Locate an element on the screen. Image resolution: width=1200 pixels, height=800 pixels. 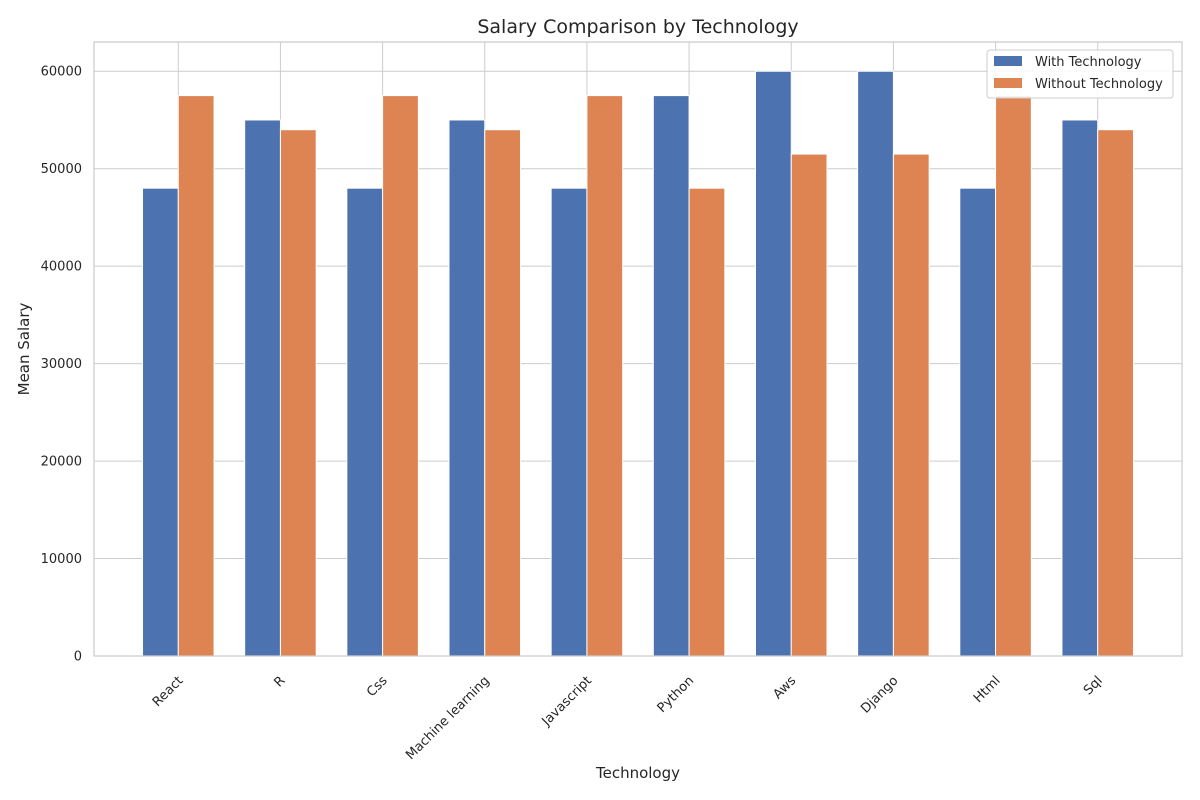
legend-label: With Technology is located at coordinates (1088, 62).